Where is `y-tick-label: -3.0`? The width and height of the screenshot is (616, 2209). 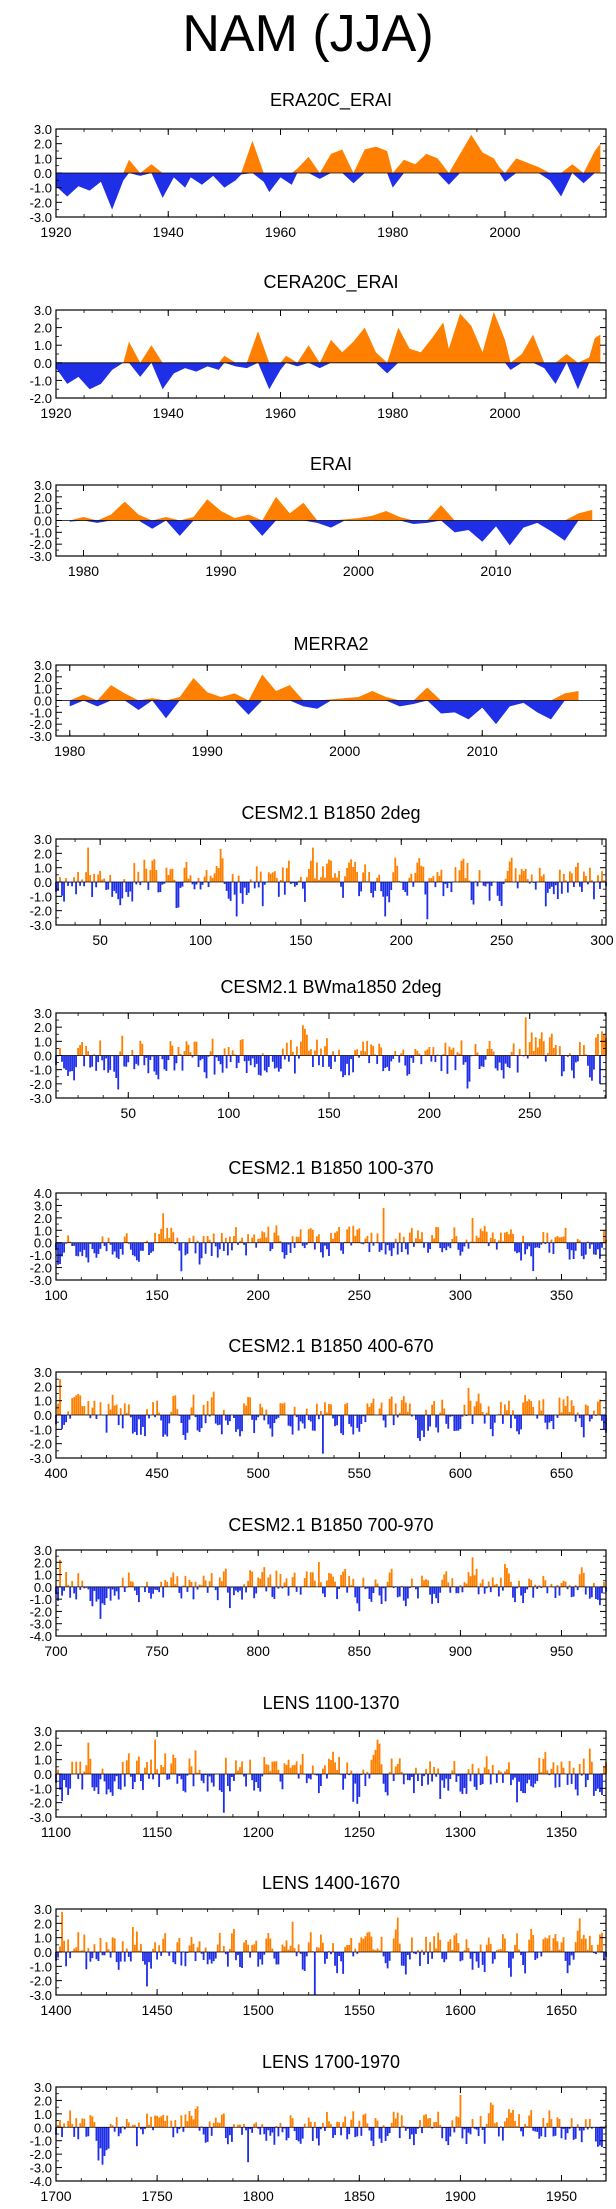
y-tick-label: -3.0 is located at coordinates (41, 1624).